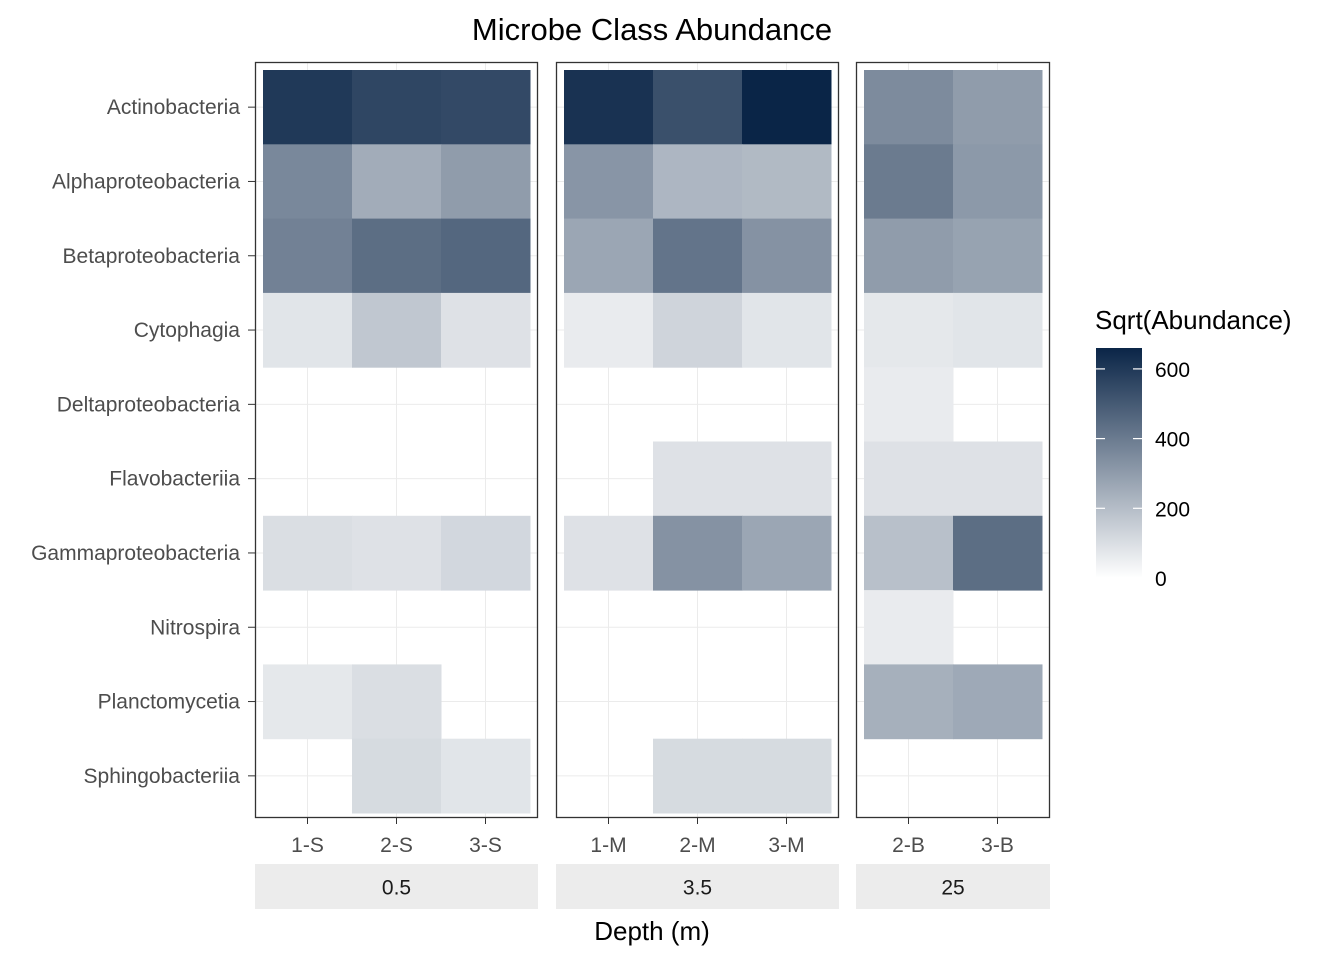  I want to click on facet-panel-25: 2-B 3-B 25, so click(953, 485).